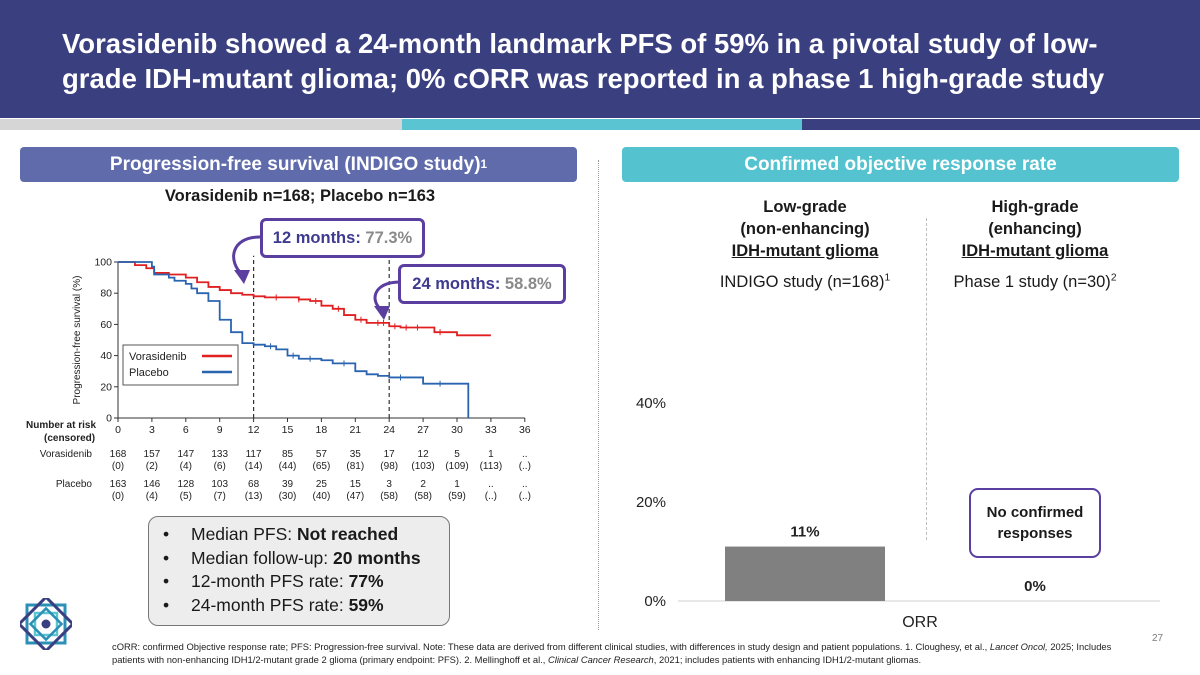  I want to click on high-grade-line3: IDH-mutant glioma, so click(1035, 251).